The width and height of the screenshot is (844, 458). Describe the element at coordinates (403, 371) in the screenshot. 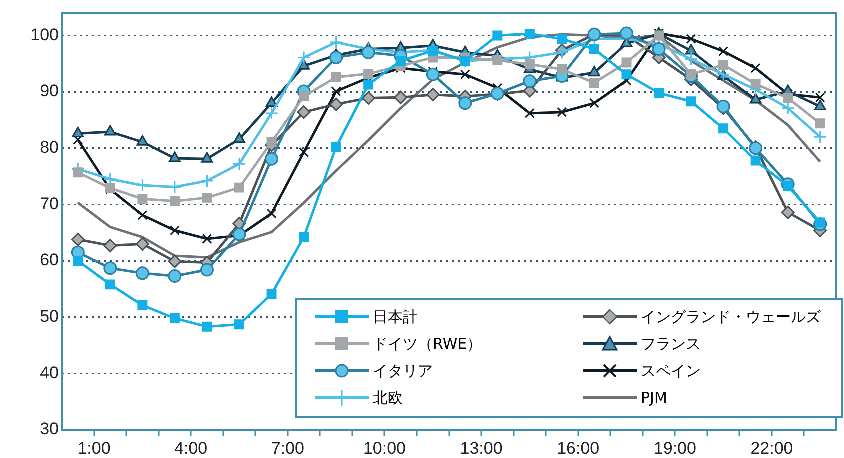

I see `legend-label: イタリア` at that location.